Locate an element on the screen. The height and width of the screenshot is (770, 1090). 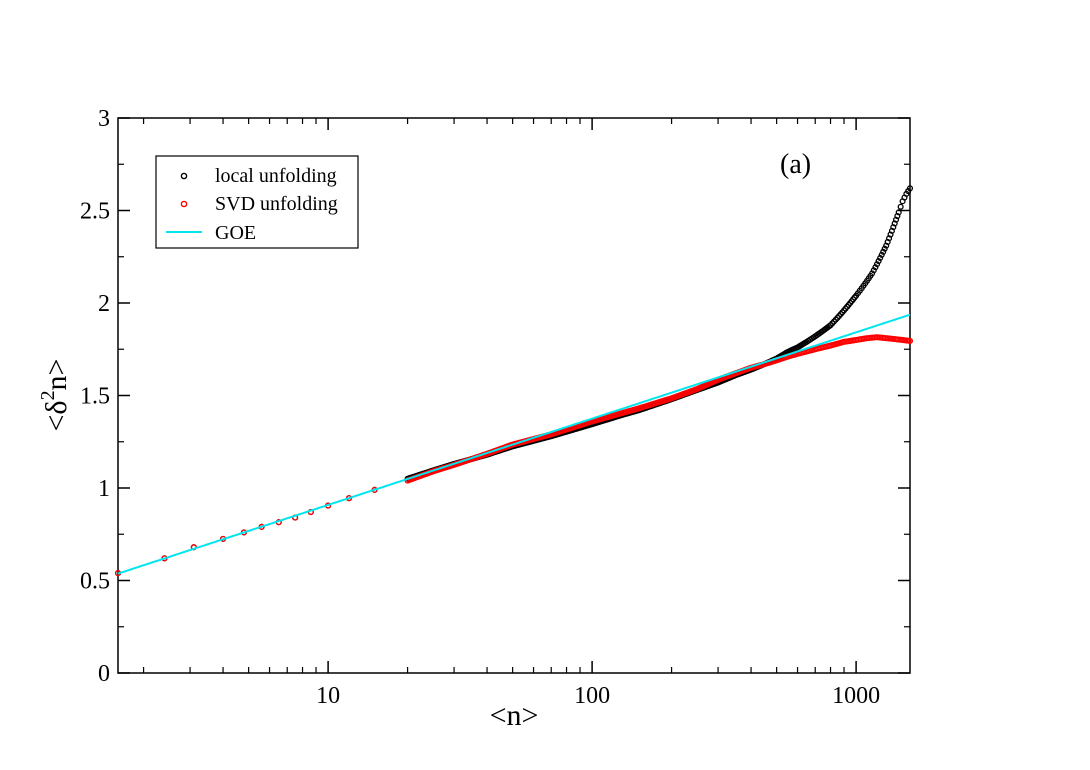
legend-marker-svd is located at coordinates (184, 204).